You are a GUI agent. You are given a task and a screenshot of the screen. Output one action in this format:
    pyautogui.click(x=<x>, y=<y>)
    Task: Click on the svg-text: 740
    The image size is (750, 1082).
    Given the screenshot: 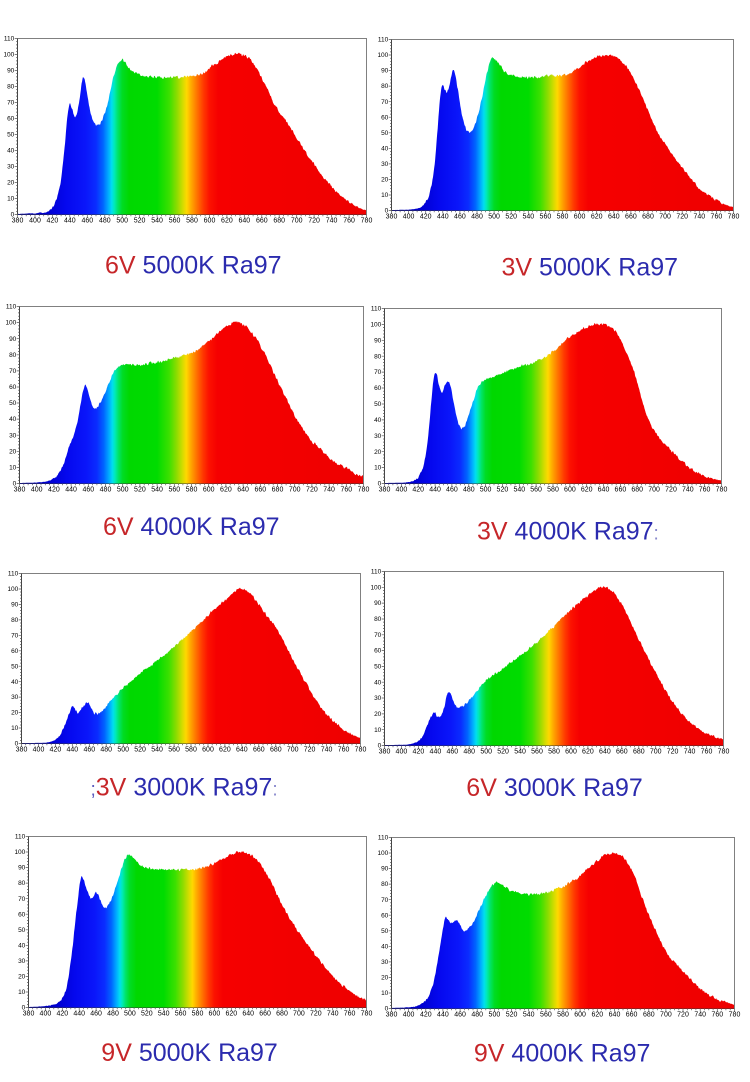 What is the action you would take?
    pyautogui.click(x=332, y=220)
    